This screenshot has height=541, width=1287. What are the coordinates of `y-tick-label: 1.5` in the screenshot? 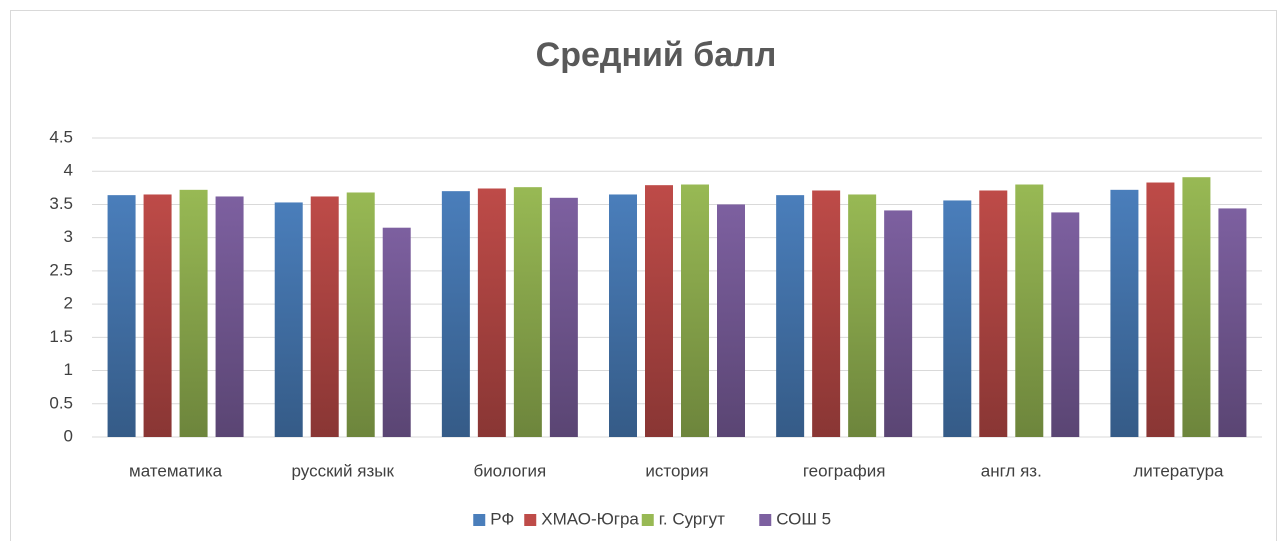 It's located at (61, 336).